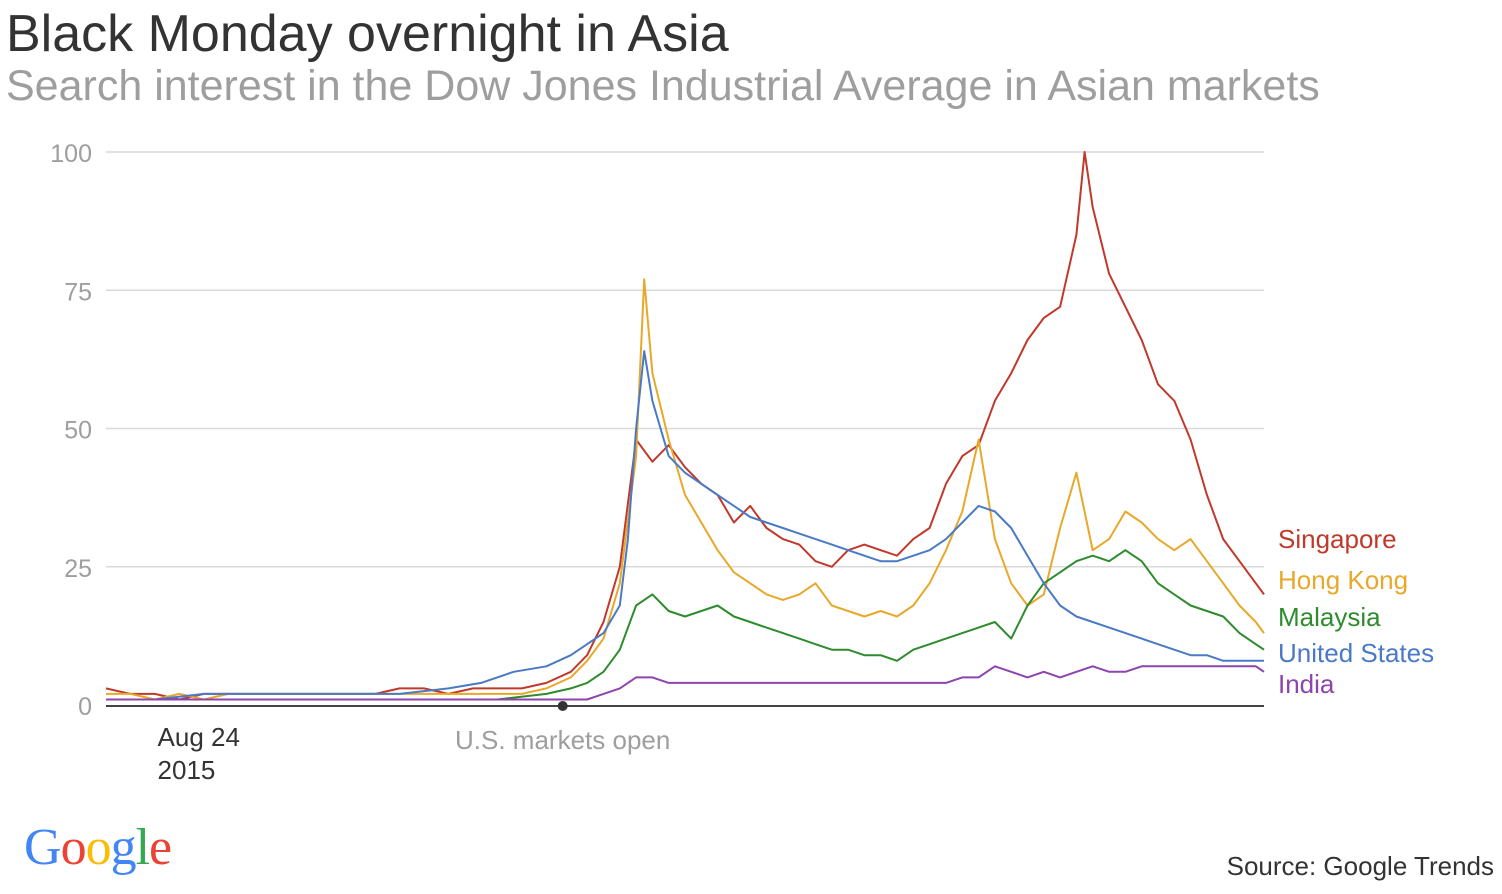 The image size is (1502, 894). What do you see at coordinates (85, 707) in the screenshot?
I see `y-tick-label: 0` at bounding box center [85, 707].